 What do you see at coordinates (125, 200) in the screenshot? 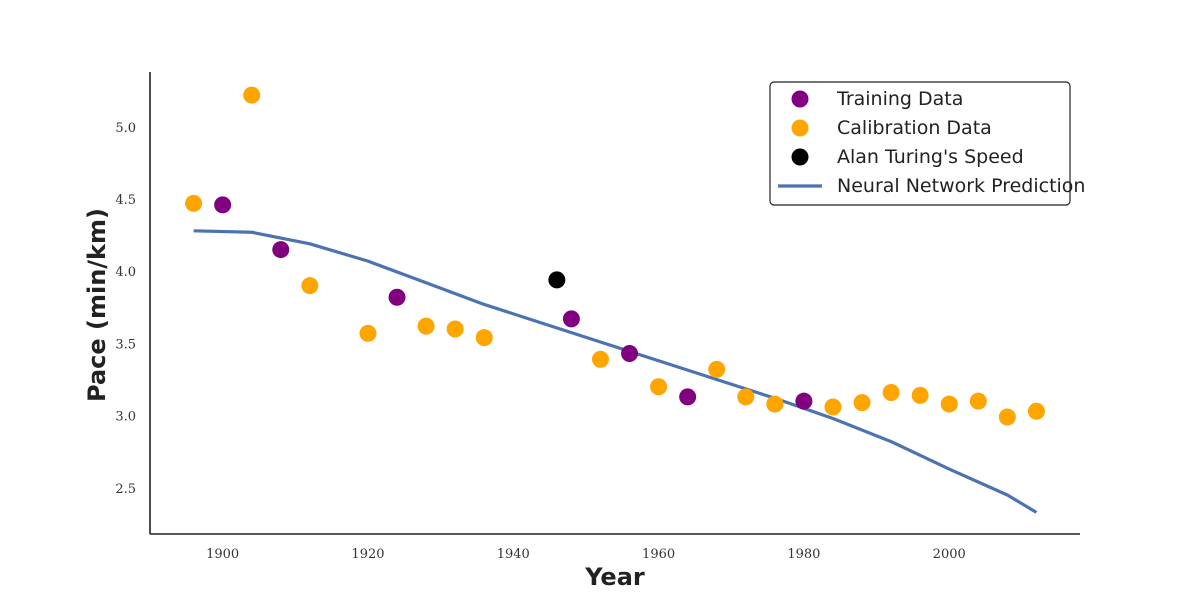
I see `y-tick-label: 4.5` at bounding box center [125, 200].